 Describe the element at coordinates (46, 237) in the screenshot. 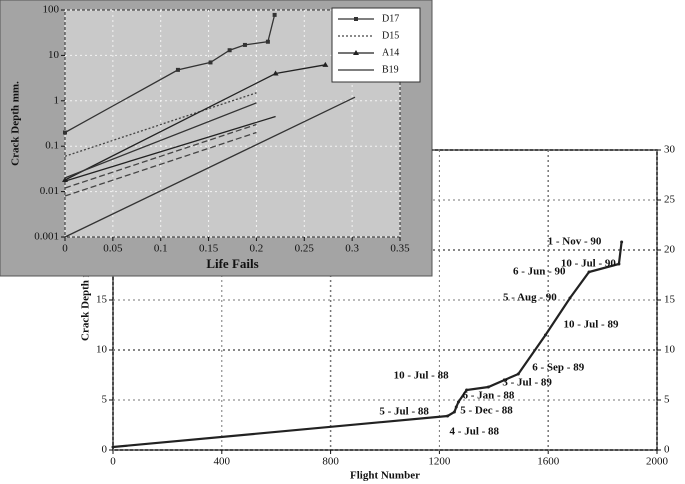

I see `y-tick-label: 0.001` at that location.